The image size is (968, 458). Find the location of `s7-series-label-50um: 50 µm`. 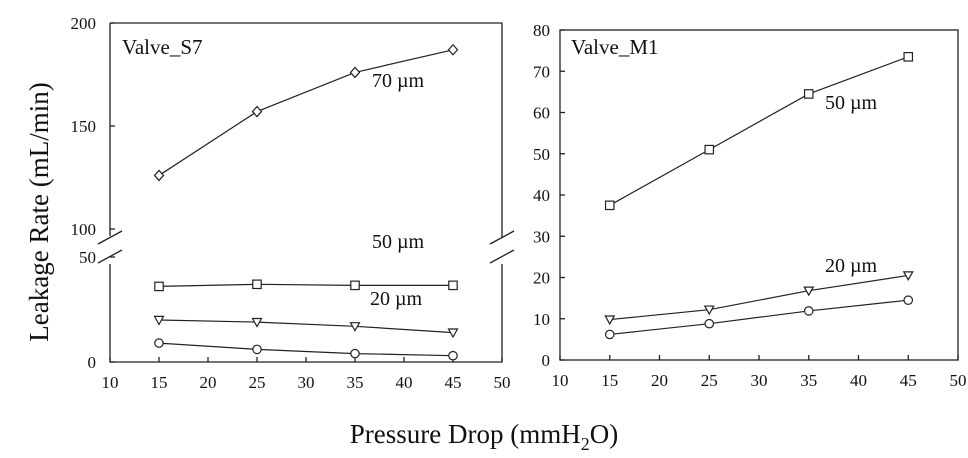

s7-series-label-50um: 50 µm is located at coordinates (398, 242).